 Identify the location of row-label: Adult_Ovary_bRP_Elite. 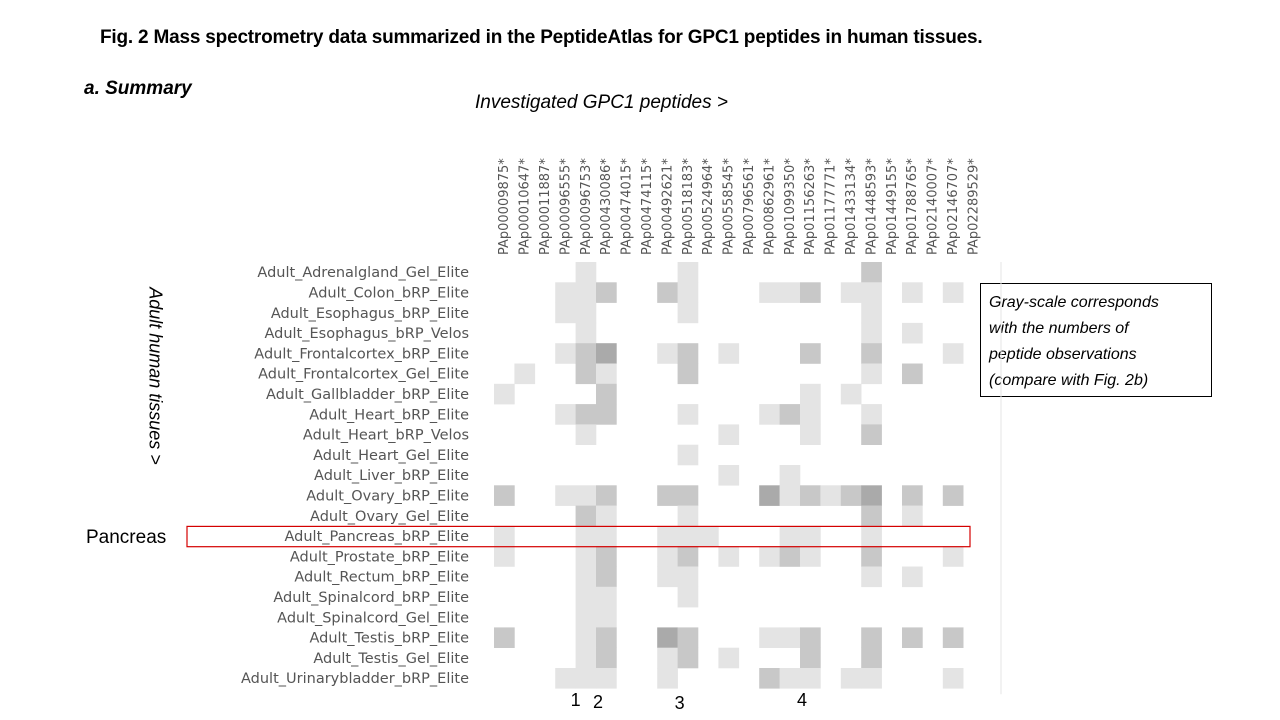
(387, 496).